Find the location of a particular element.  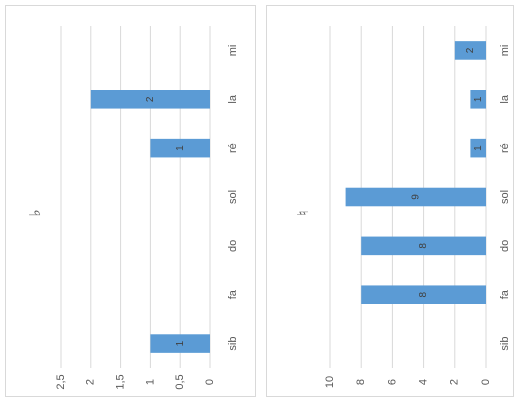

flat-bar-la is located at coordinates (150, 99).